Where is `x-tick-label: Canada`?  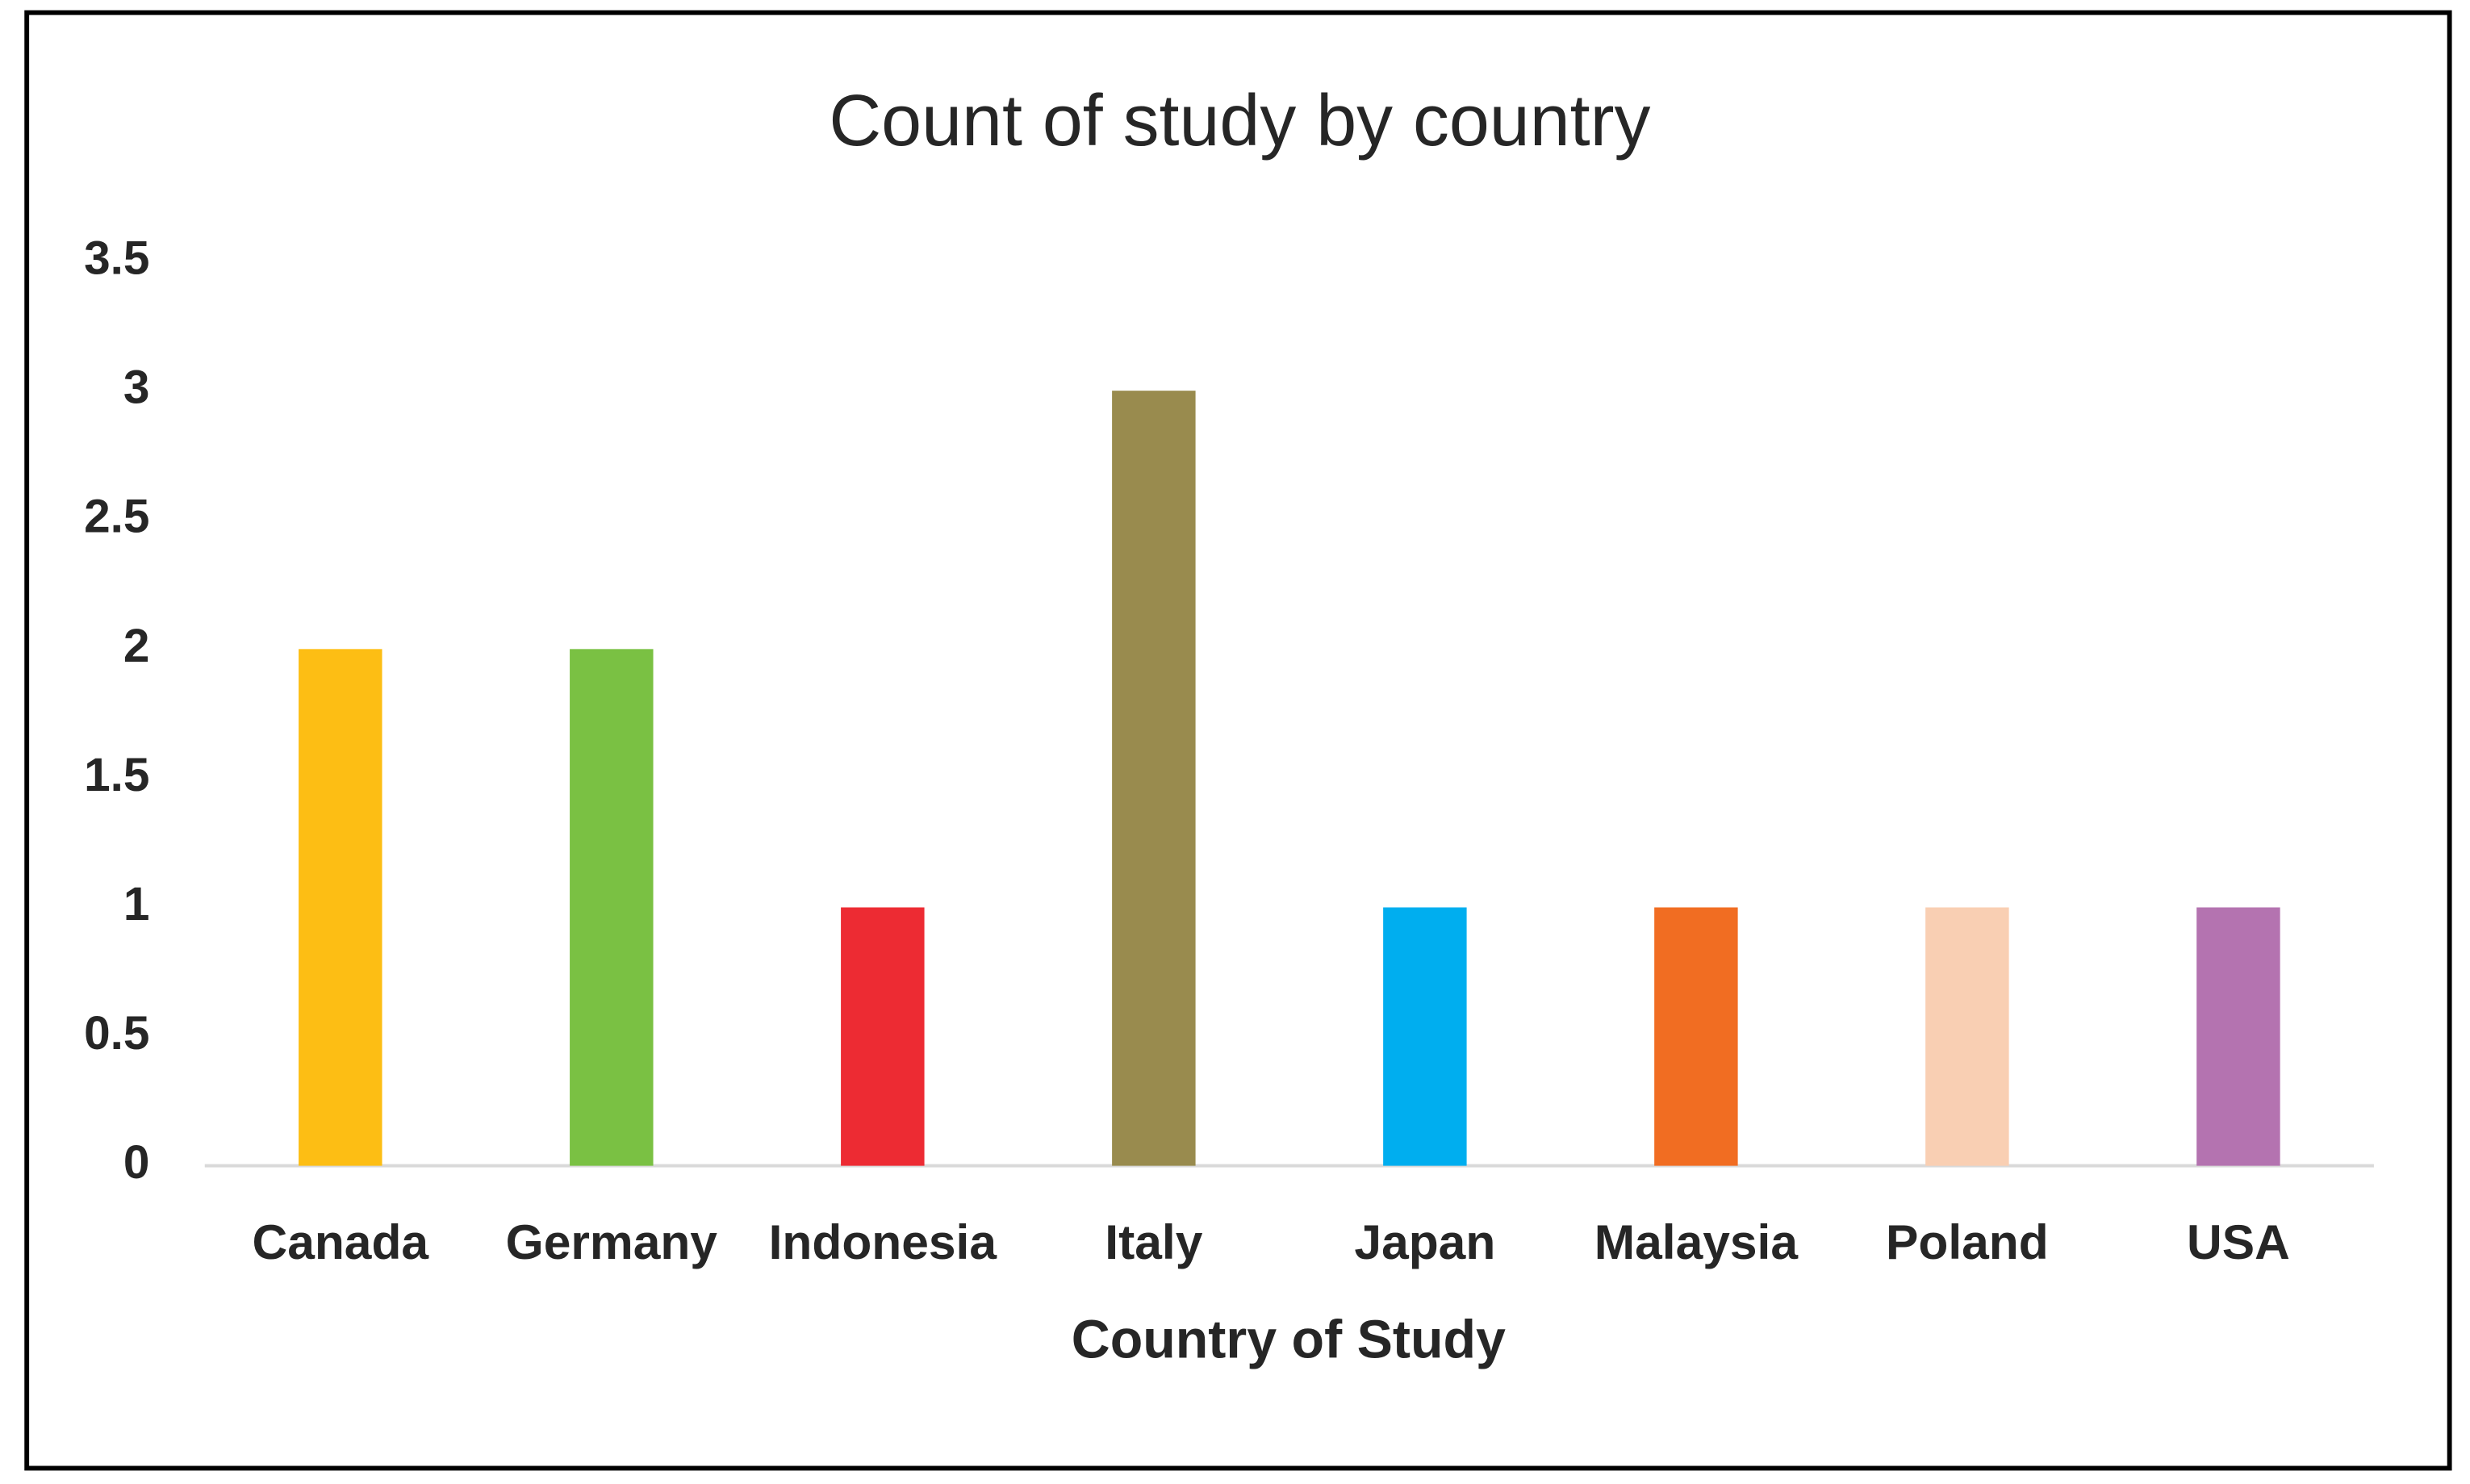 x-tick-label: Canada is located at coordinates (341, 1241).